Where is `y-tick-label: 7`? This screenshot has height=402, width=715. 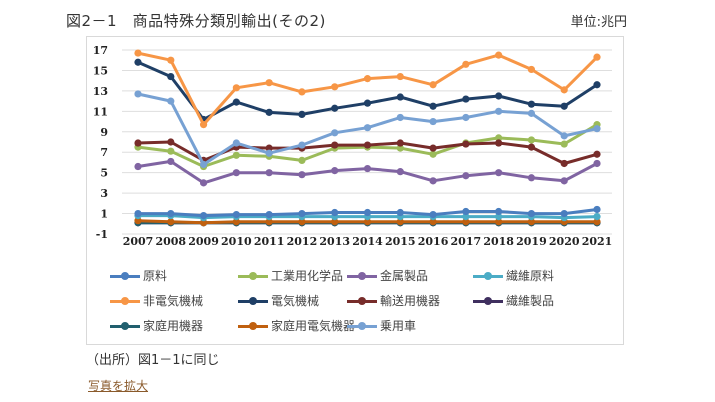
y-tick-label: 7 is located at coordinates (104, 152).